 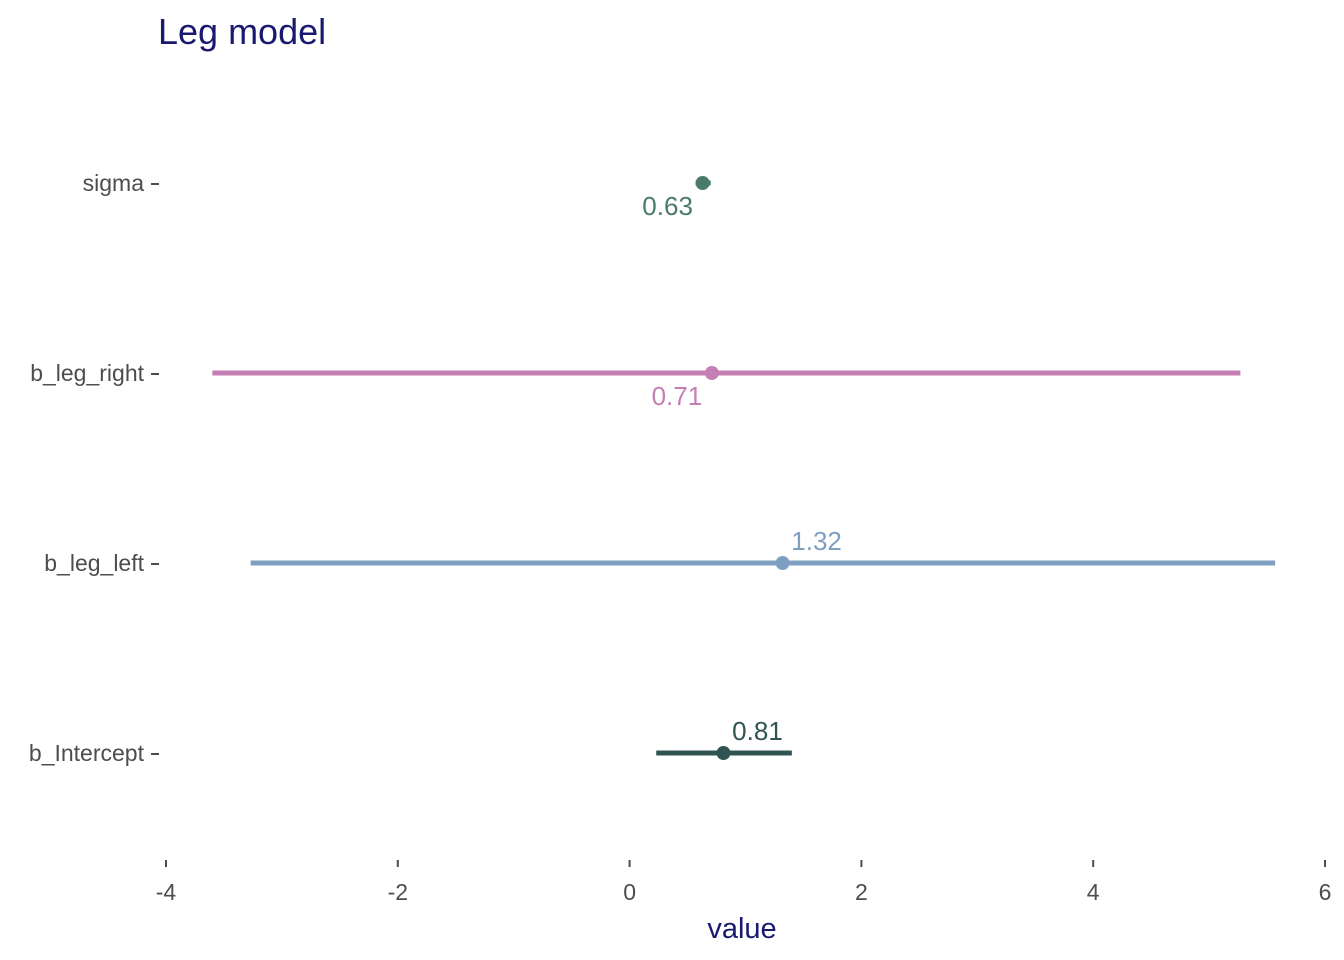 I want to click on chart-title: Leg model, so click(x=242, y=31).